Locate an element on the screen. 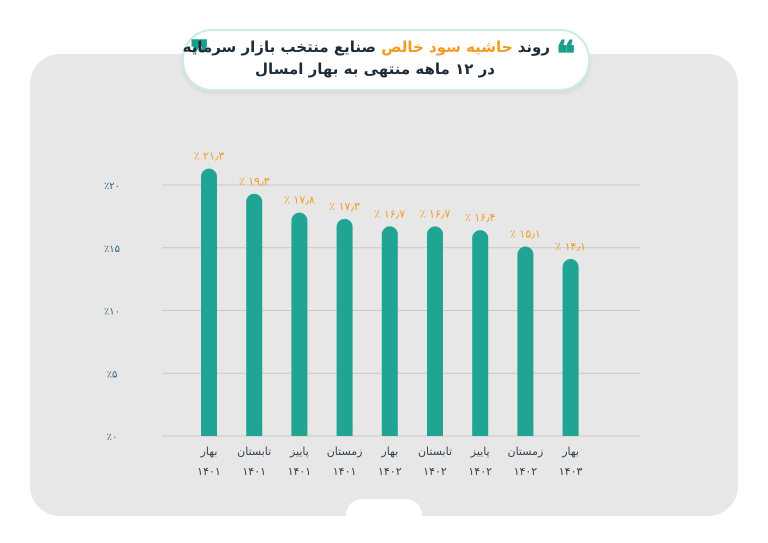  y-tick-label: ٪۰ is located at coordinates (112, 437).